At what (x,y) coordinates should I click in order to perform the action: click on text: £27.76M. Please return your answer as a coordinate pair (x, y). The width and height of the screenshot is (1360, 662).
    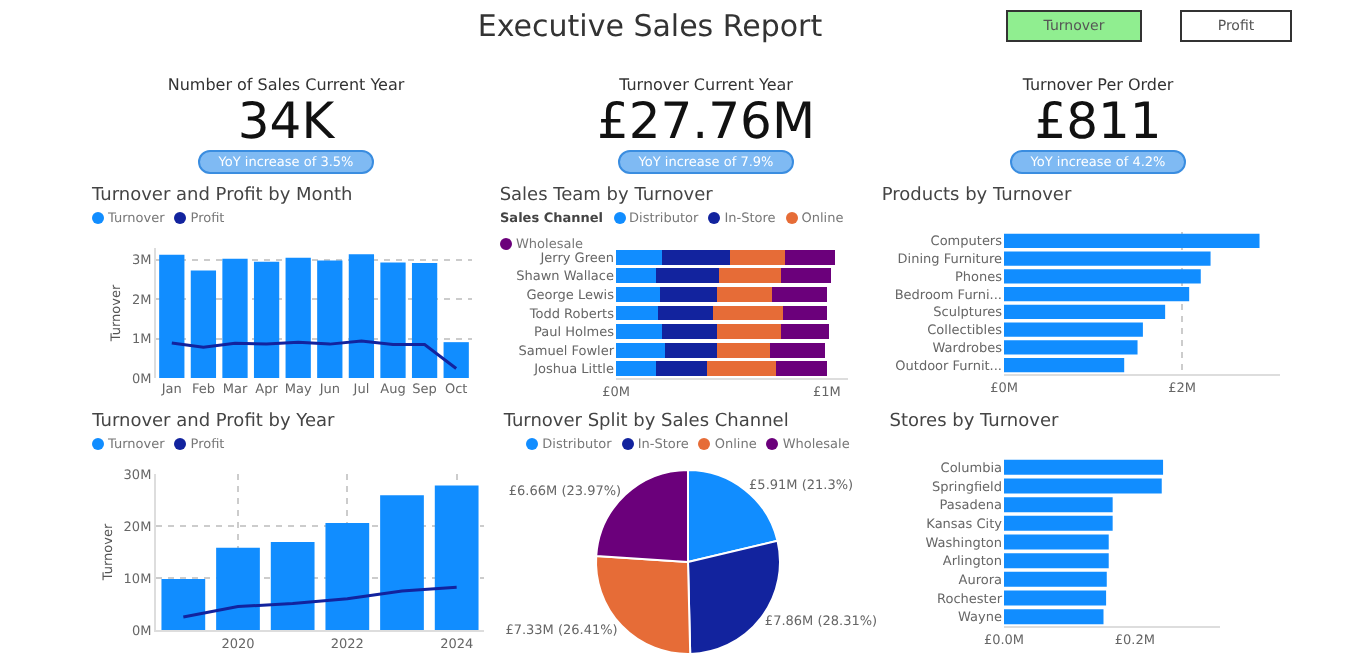
    Looking at the image, I should click on (706, 121).